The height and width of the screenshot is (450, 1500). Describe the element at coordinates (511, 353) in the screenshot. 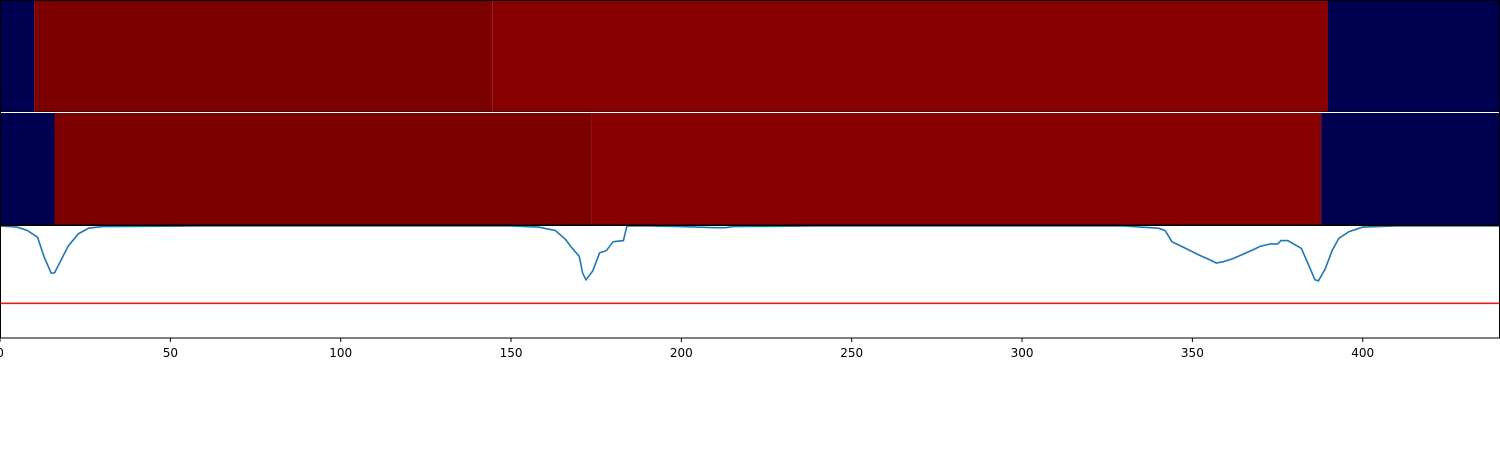

I see `x-tick-label: 150` at that location.